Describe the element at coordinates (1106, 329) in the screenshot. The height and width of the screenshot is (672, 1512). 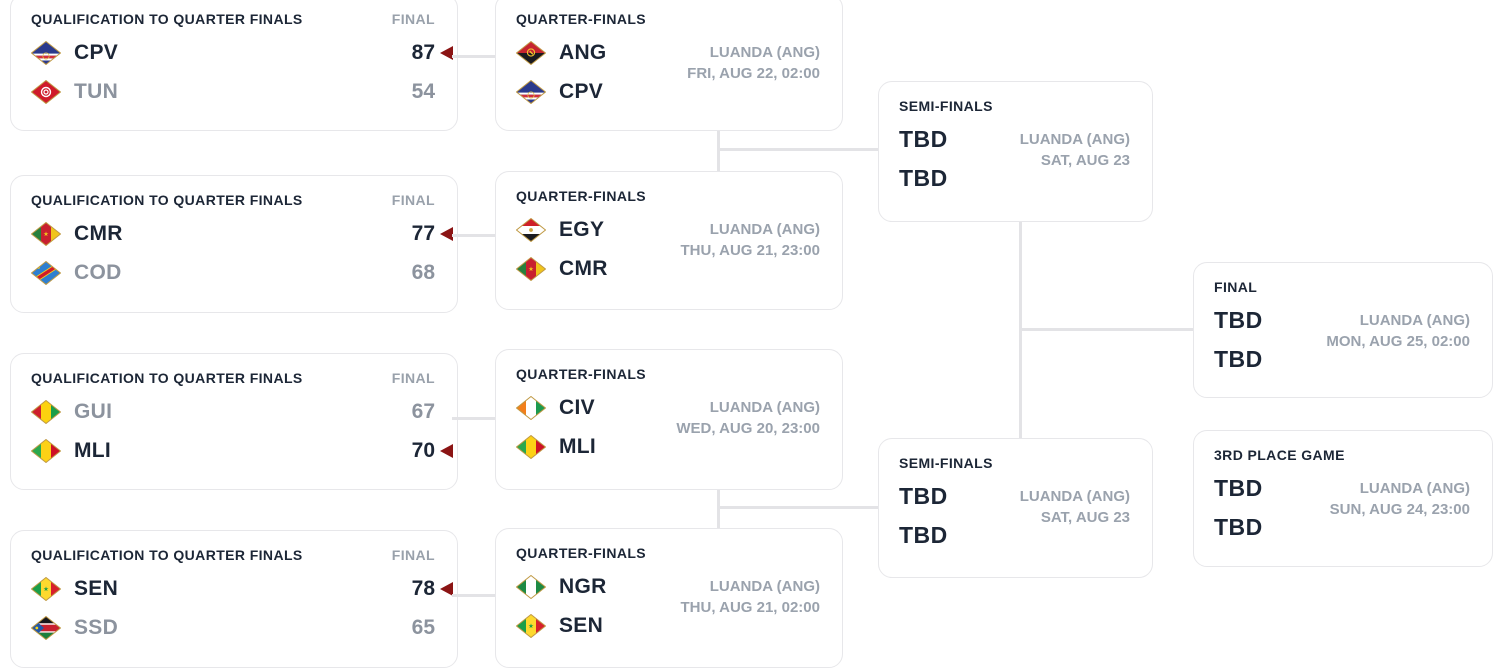
I see `connector-sf-final` at that location.